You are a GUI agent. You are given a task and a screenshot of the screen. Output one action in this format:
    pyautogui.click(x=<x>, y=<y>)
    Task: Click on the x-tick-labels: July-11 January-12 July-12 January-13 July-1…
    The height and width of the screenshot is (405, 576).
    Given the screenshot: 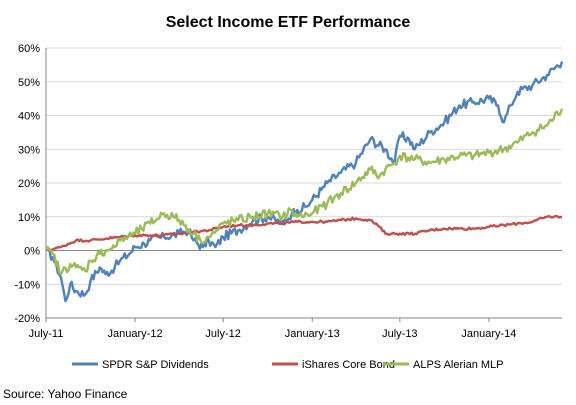 What is the action you would take?
    pyautogui.click(x=273, y=334)
    